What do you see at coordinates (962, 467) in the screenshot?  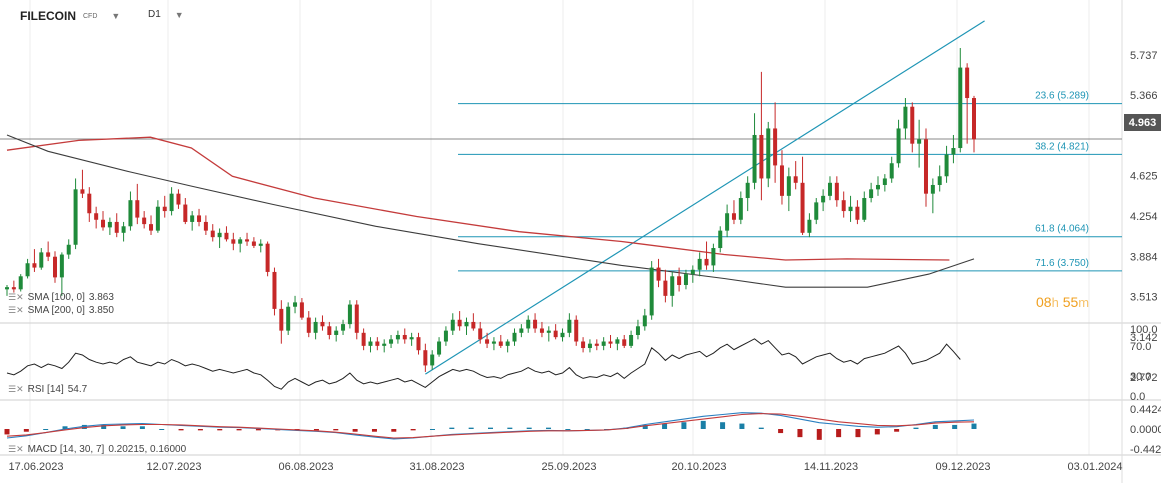 I see `date-tick-label: 09.12.2023` at bounding box center [962, 467].